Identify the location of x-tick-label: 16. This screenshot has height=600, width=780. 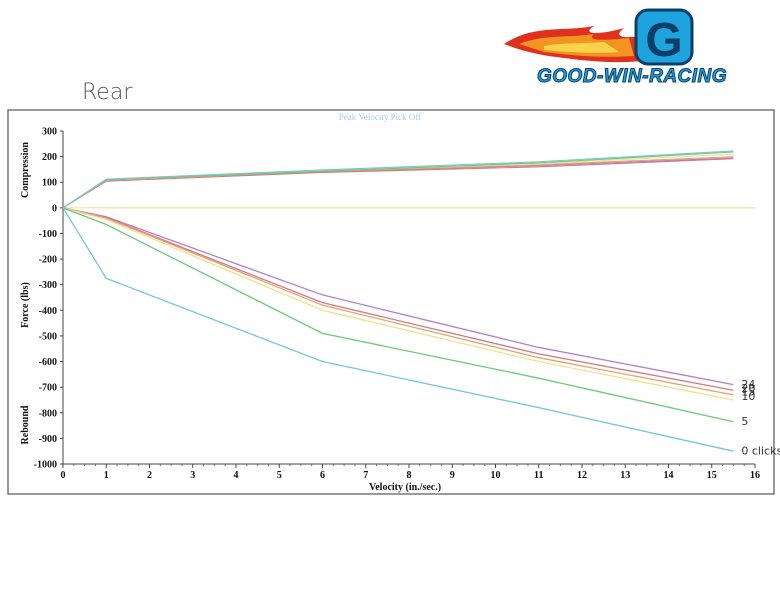
(755, 475).